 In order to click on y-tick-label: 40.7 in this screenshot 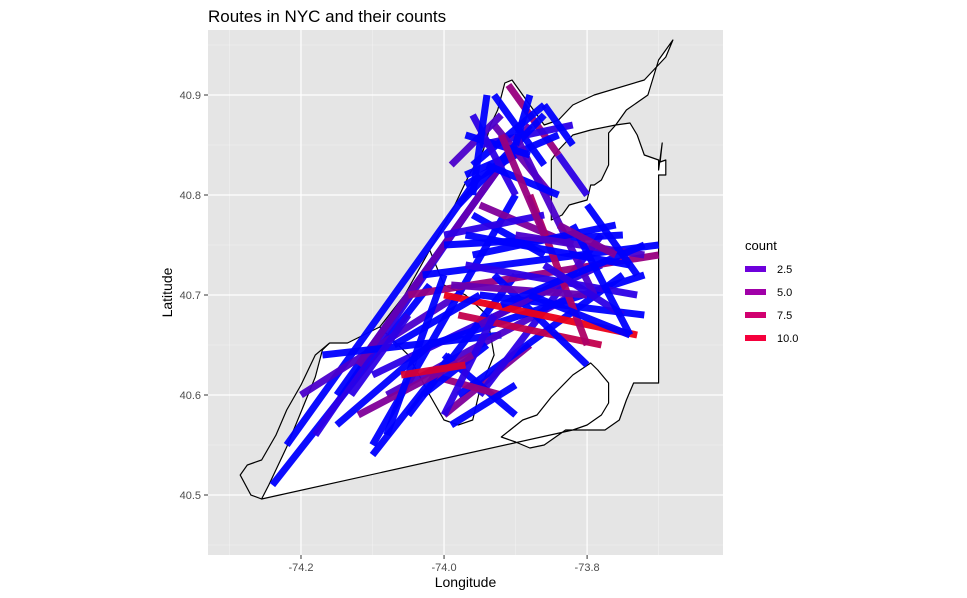, I will do `click(190, 296)`.